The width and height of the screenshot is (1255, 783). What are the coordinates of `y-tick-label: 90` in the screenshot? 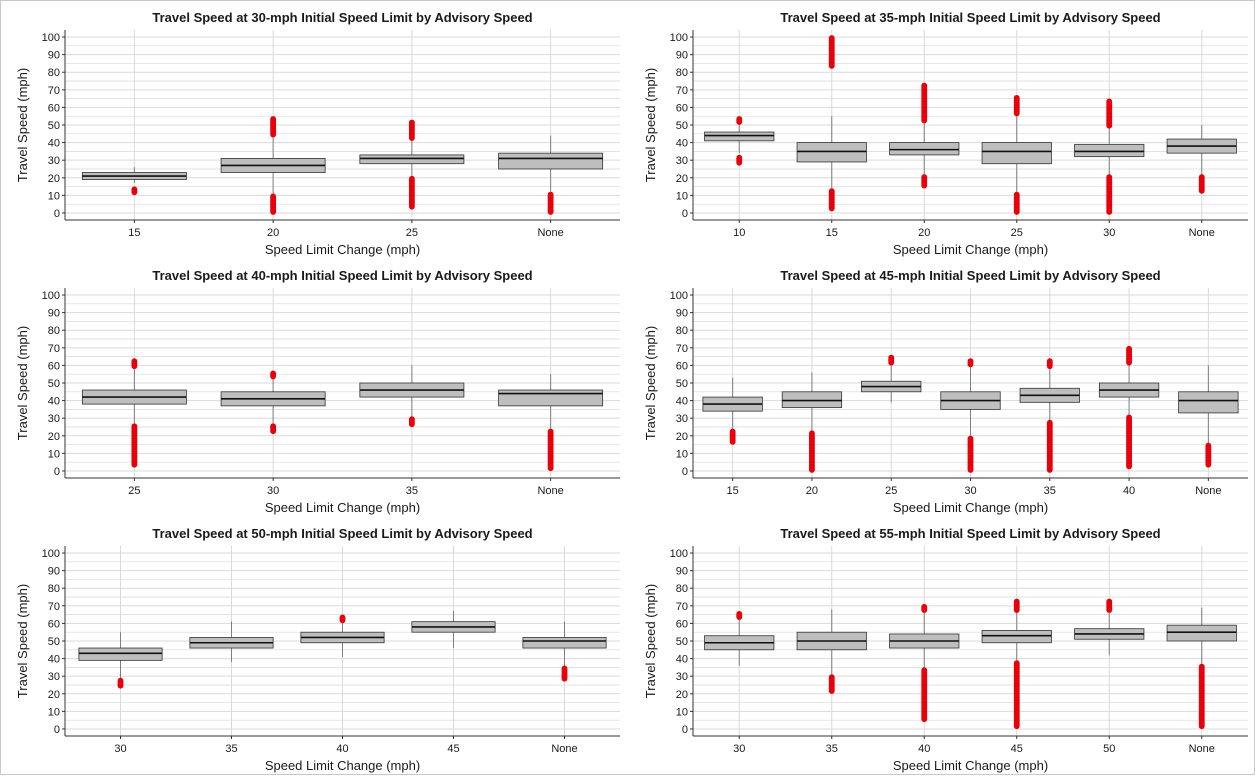 It's located at (682, 314).